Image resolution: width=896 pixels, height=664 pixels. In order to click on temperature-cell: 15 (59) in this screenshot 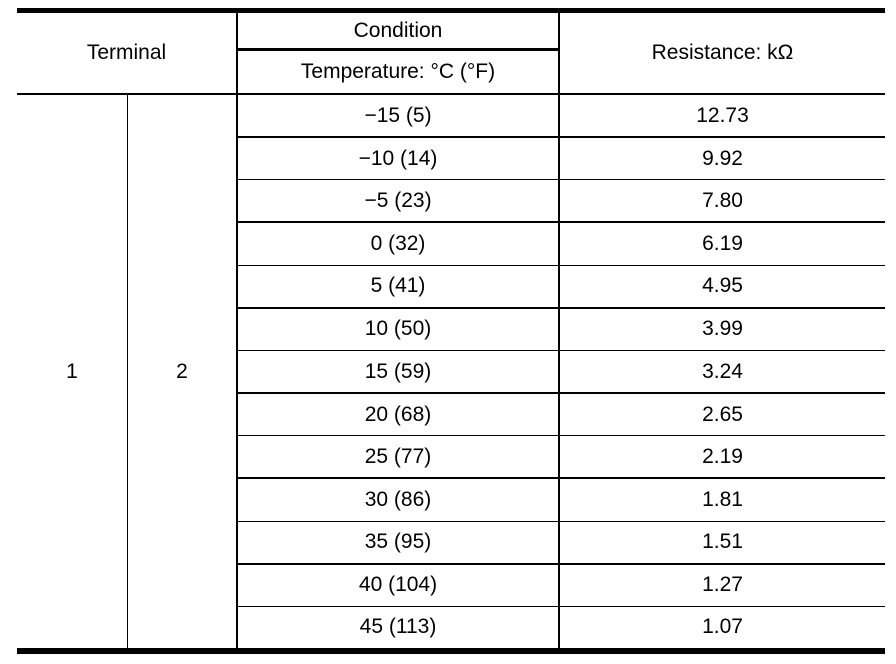, I will do `click(399, 371)`.